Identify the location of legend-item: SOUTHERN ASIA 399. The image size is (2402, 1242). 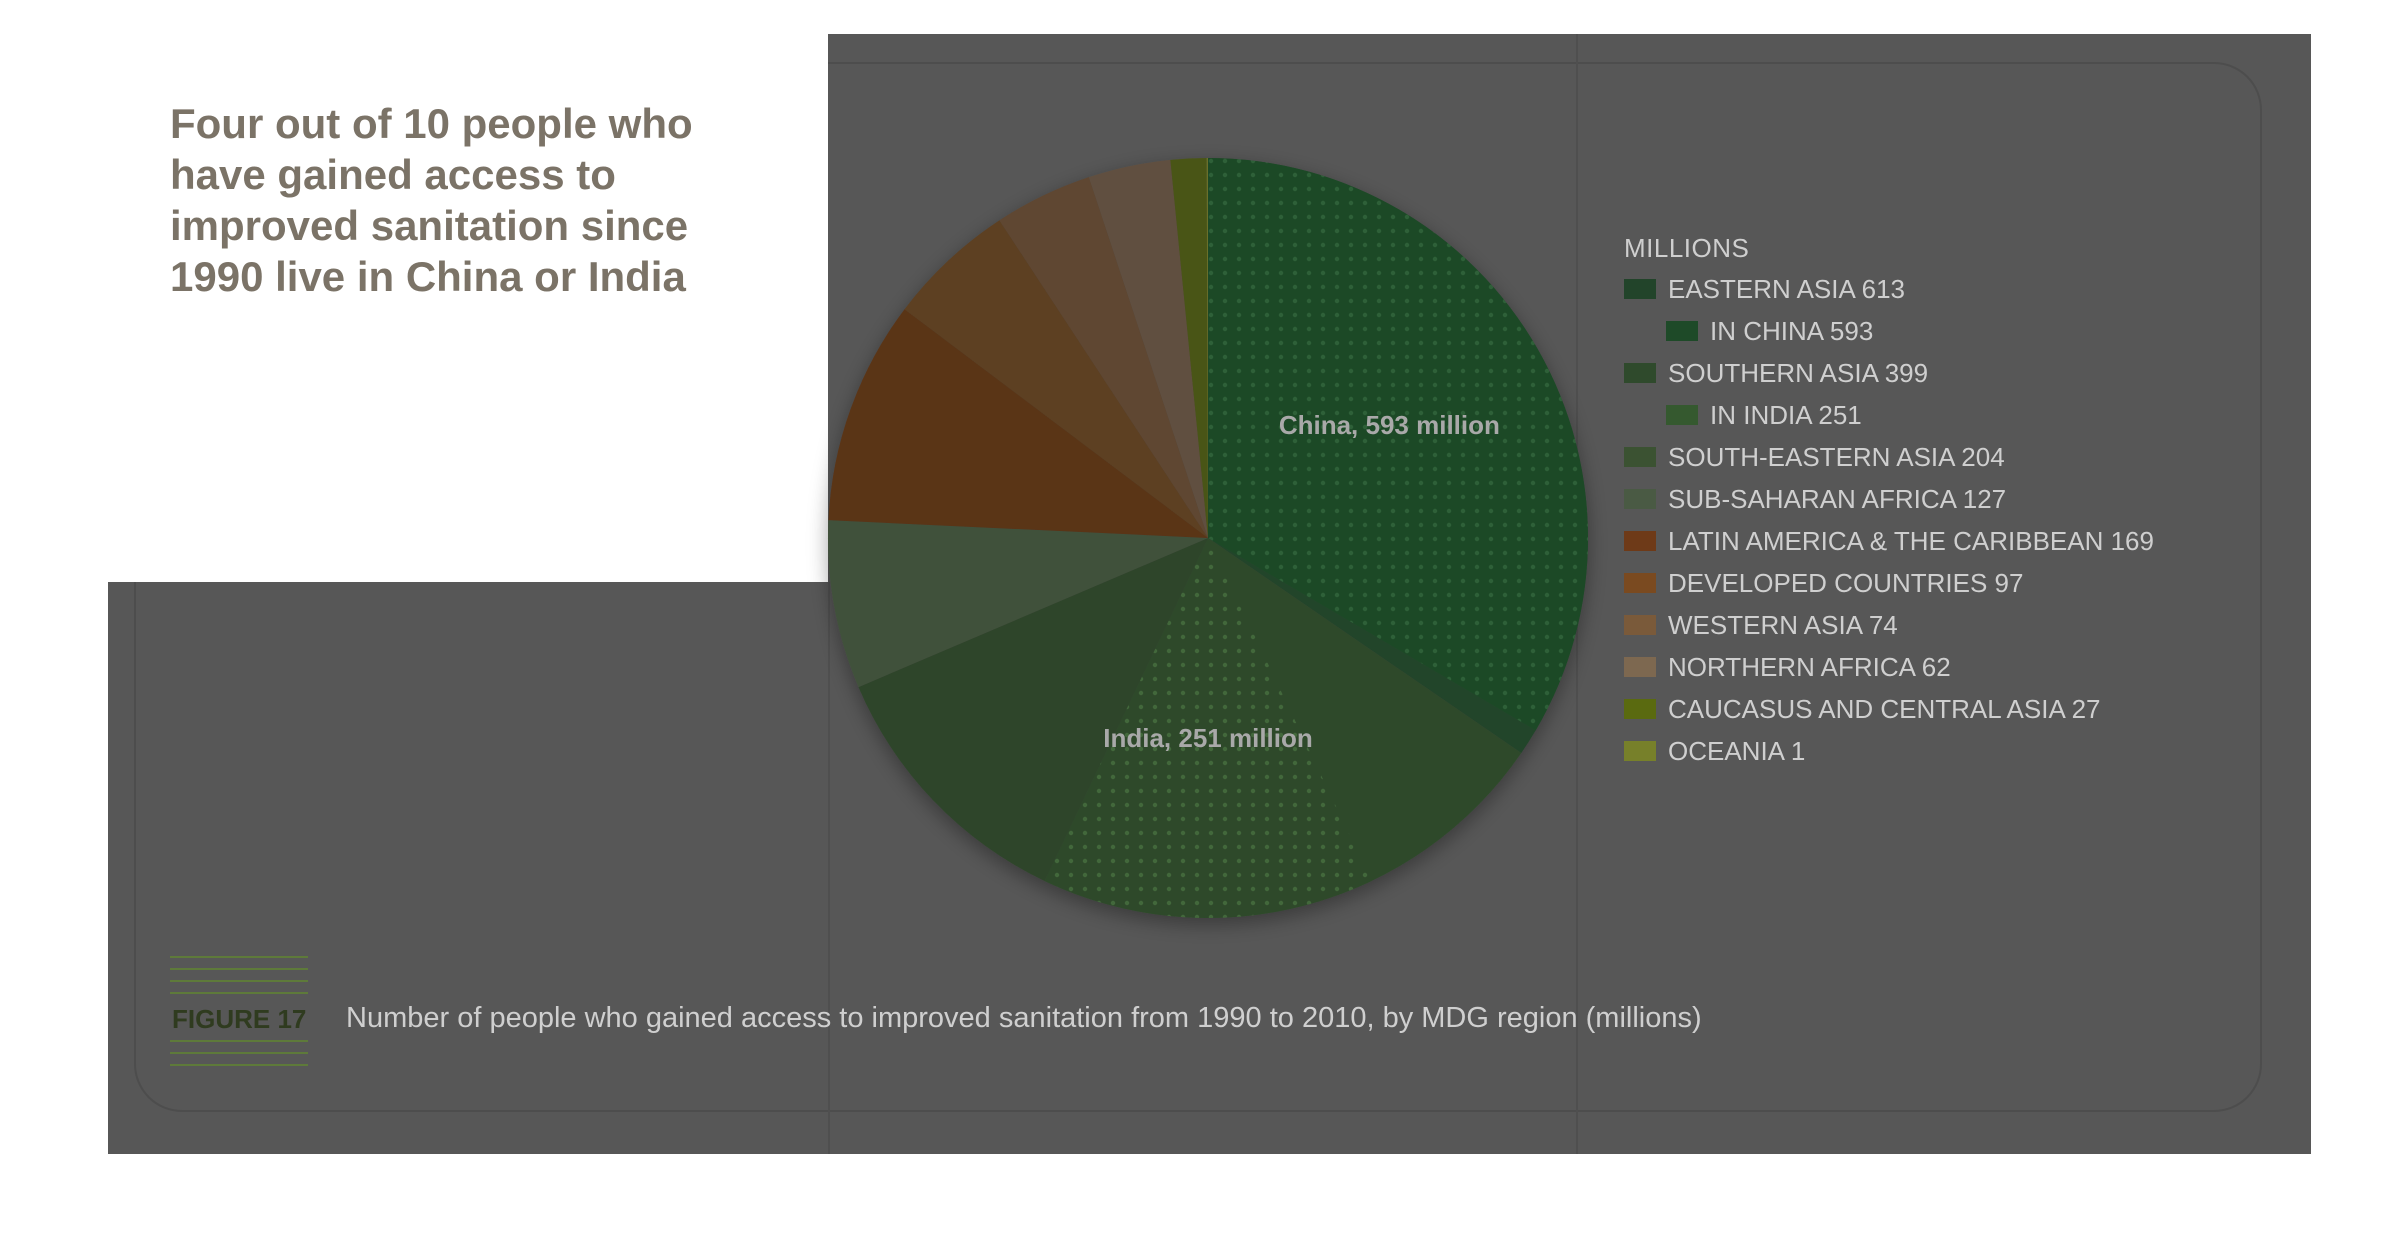
(1889, 373).